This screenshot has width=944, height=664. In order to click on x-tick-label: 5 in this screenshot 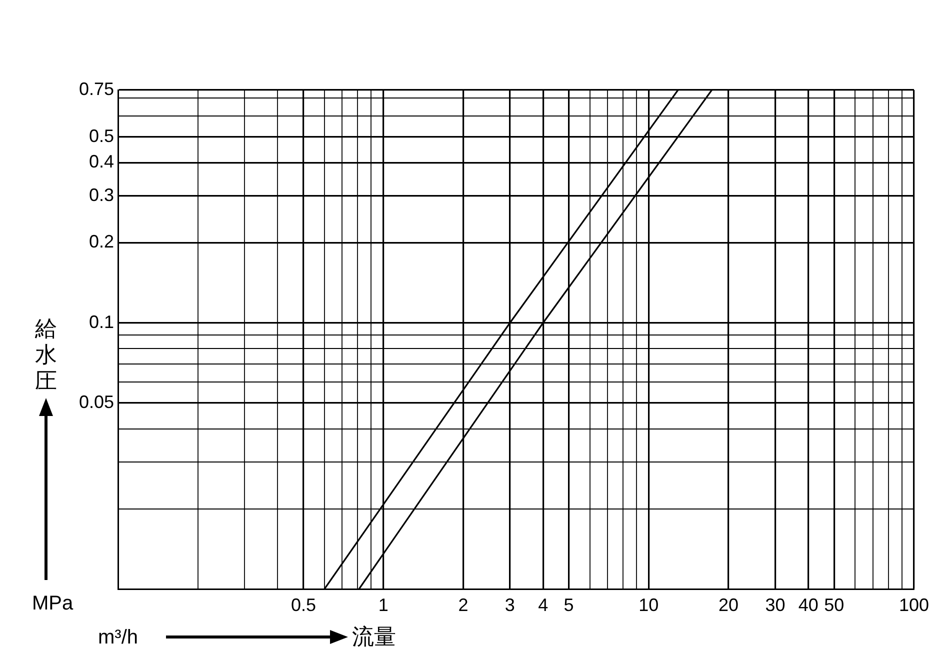, I will do `click(569, 604)`.